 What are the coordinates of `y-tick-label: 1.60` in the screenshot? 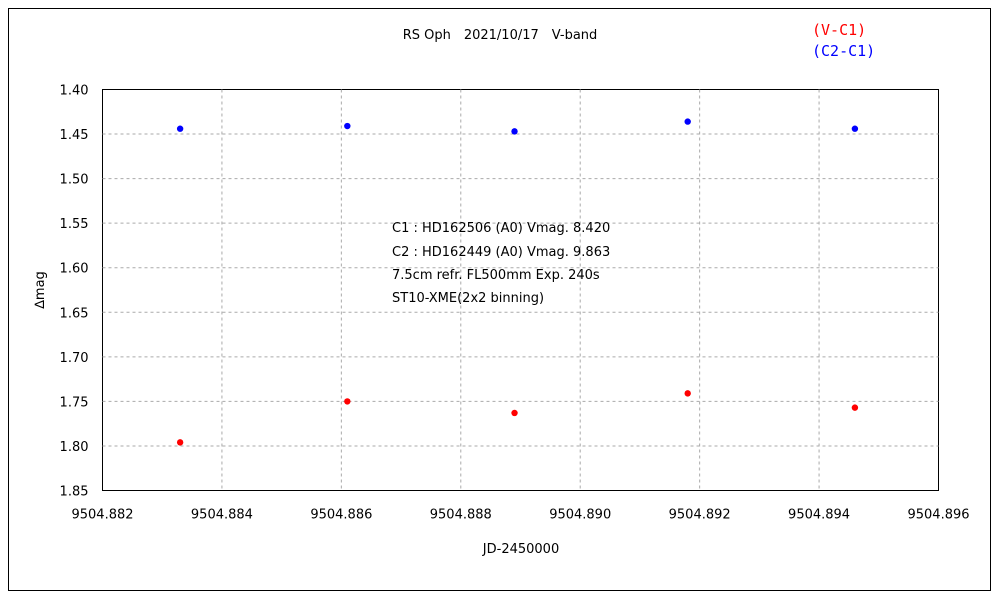 It's located at (74, 269).